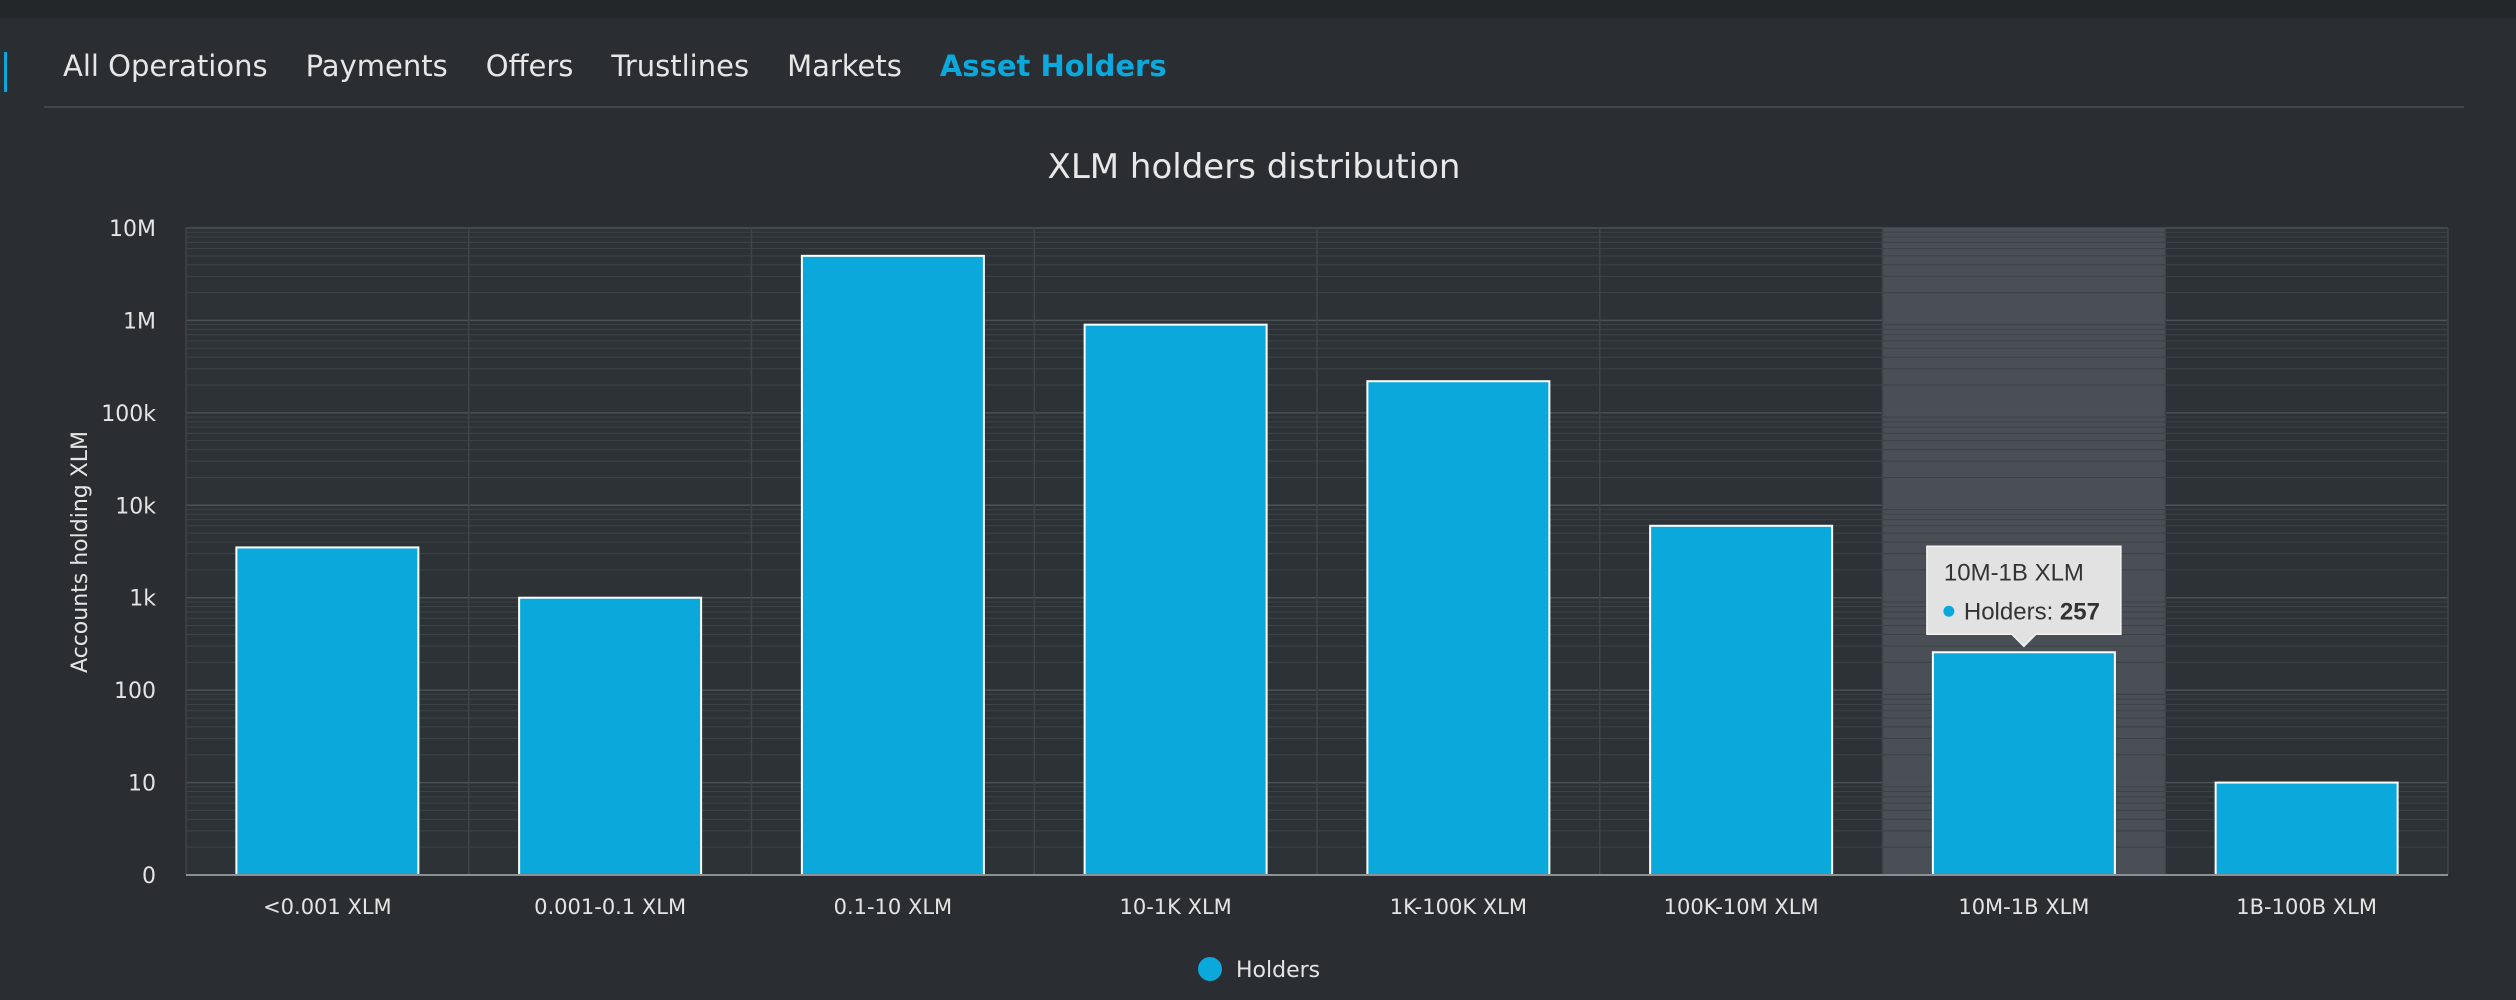 The image size is (2516, 1000). Describe the element at coordinates (142, 784) in the screenshot. I see `y-tick-label: 10` at that location.